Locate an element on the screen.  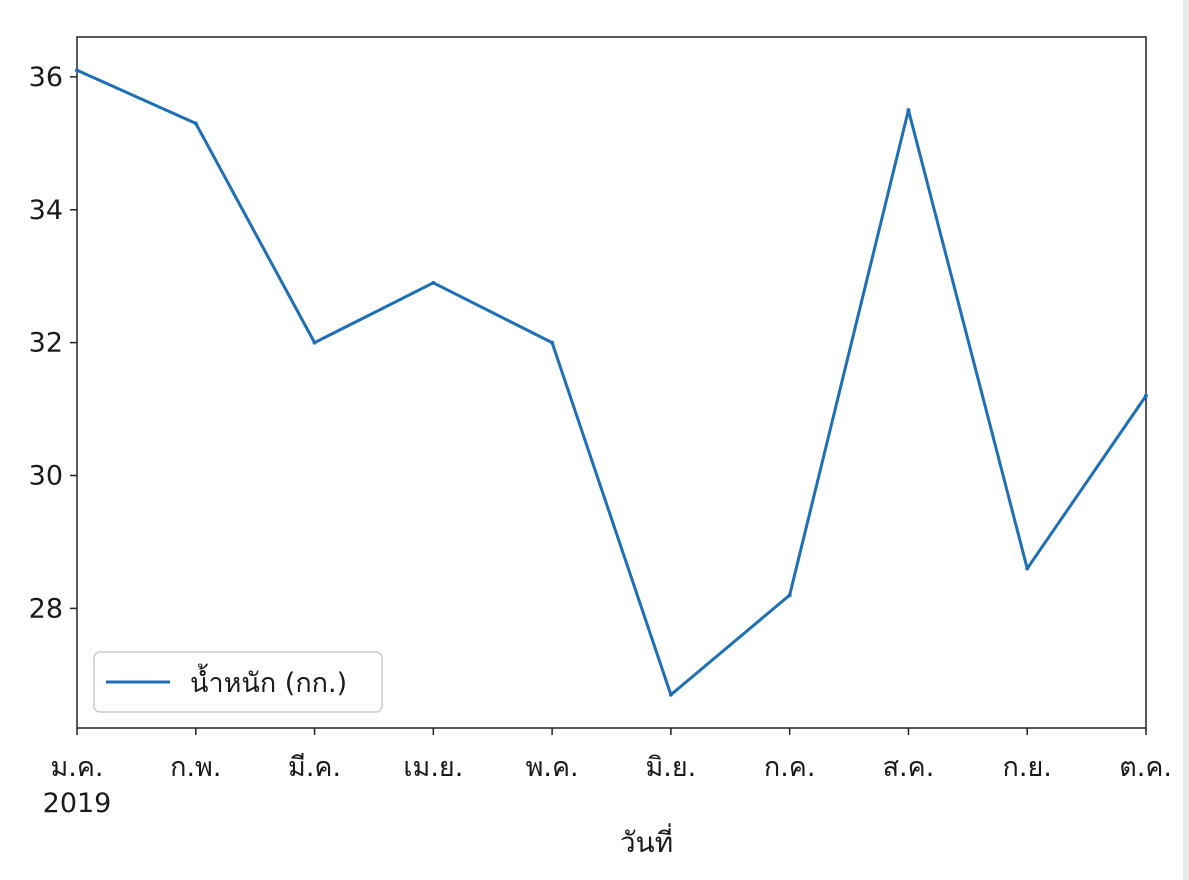
x-tick-label: ก.ย. is located at coordinates (1027, 767).